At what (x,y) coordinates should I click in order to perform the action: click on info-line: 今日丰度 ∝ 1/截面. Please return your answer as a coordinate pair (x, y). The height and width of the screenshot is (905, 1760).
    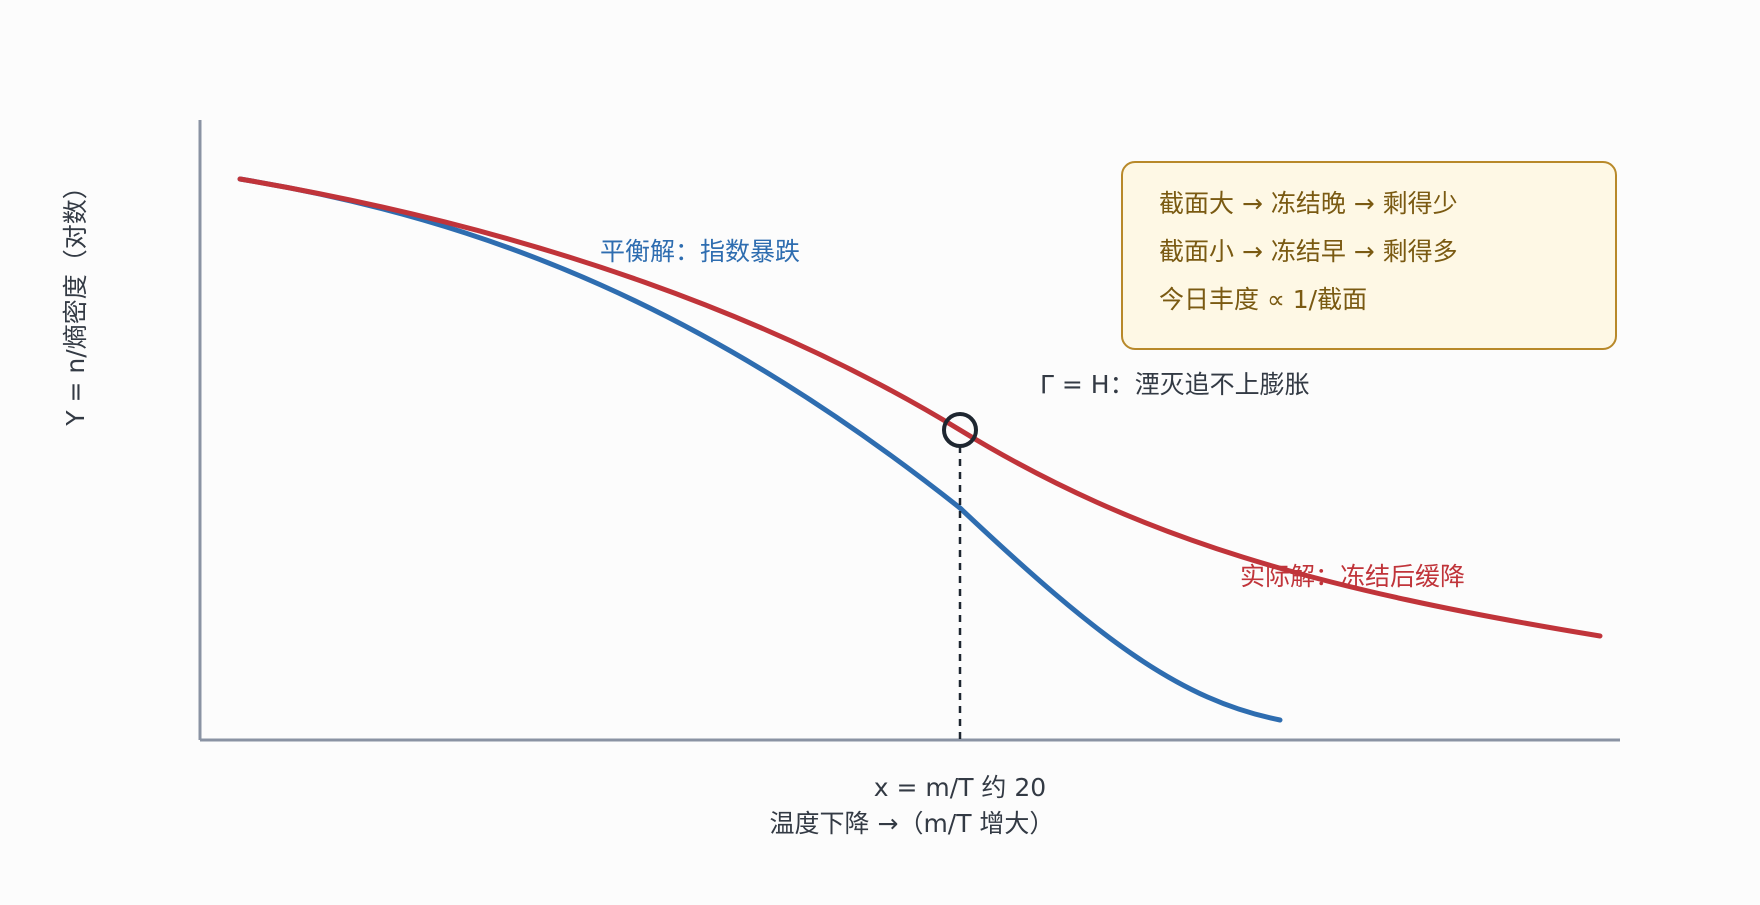
    Looking at the image, I should click on (1263, 299).